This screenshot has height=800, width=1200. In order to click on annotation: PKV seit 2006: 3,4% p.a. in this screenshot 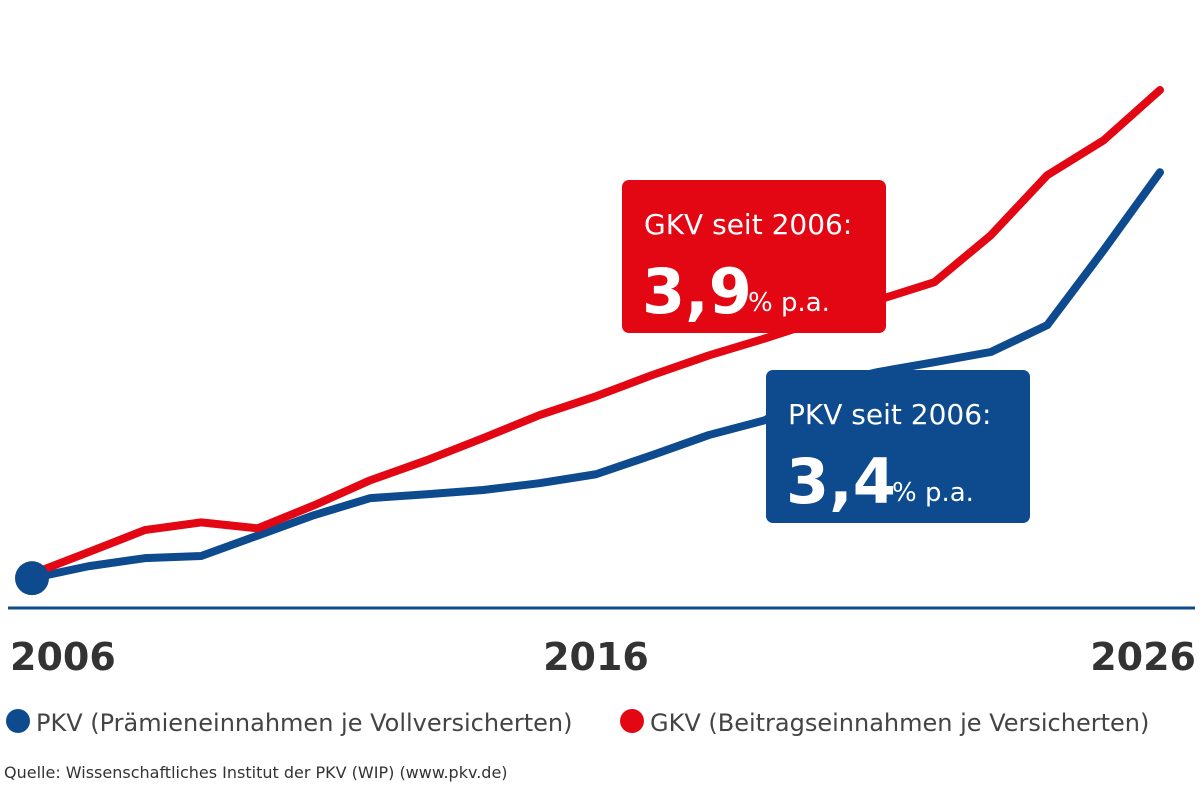, I will do `click(898, 446)`.